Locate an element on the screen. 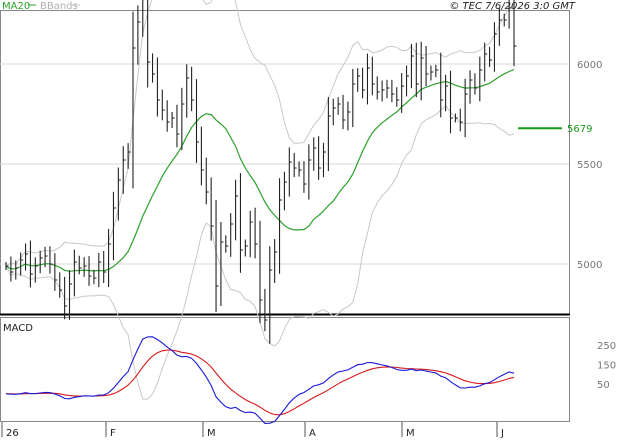 The width and height of the screenshot is (627, 440). macd-y-tick-label: 150 is located at coordinates (606, 366).